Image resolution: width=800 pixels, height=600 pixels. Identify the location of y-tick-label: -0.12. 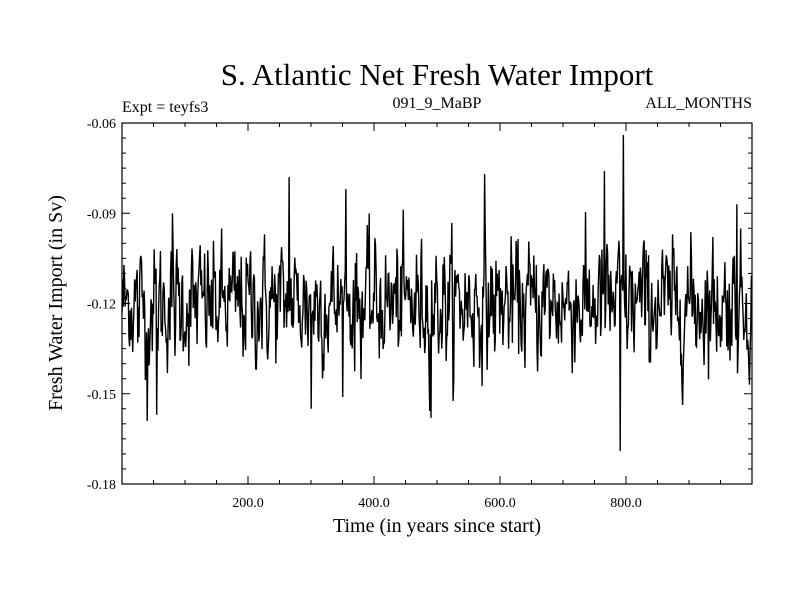
(101, 305).